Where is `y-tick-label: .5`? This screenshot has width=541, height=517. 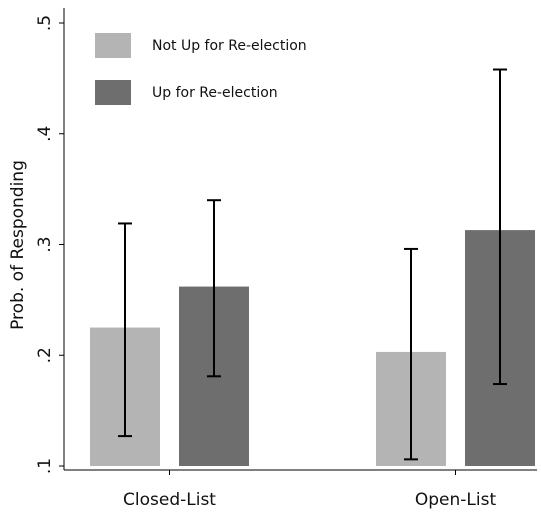 y-tick-label: .5 is located at coordinates (45, 23).